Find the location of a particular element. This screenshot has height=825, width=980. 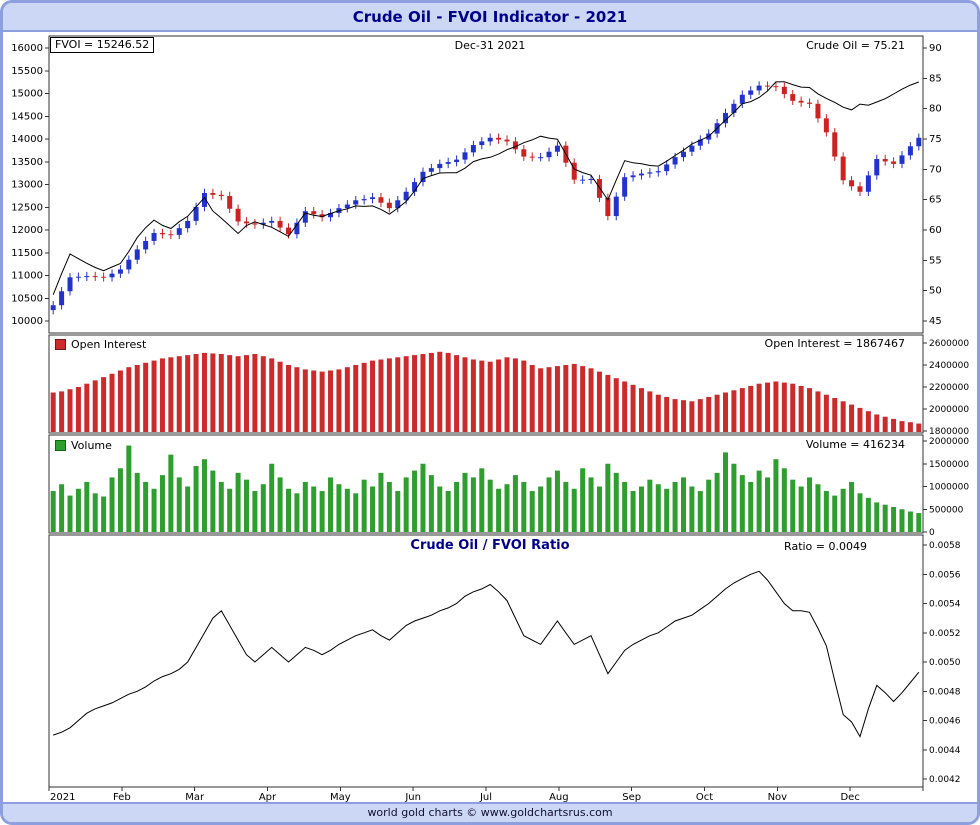

open-interest-bars is located at coordinates (486, 391).